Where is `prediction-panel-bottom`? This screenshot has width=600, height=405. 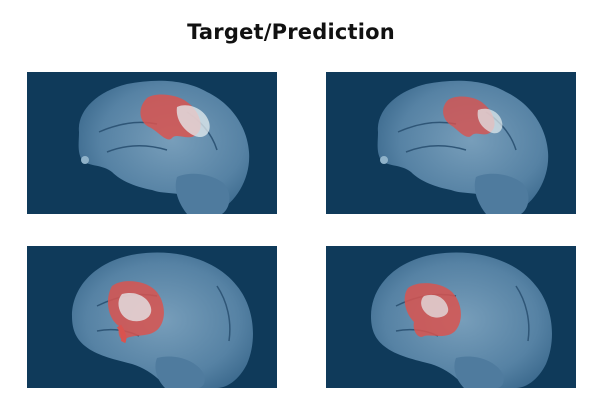
prediction-panel-bottom is located at coordinates (451, 317).